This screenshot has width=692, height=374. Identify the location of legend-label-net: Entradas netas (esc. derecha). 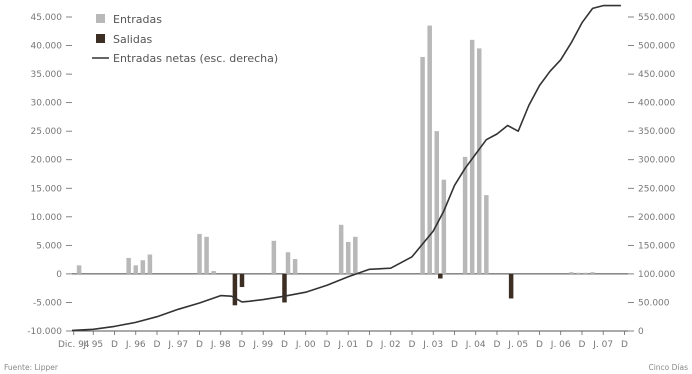
(195, 58).